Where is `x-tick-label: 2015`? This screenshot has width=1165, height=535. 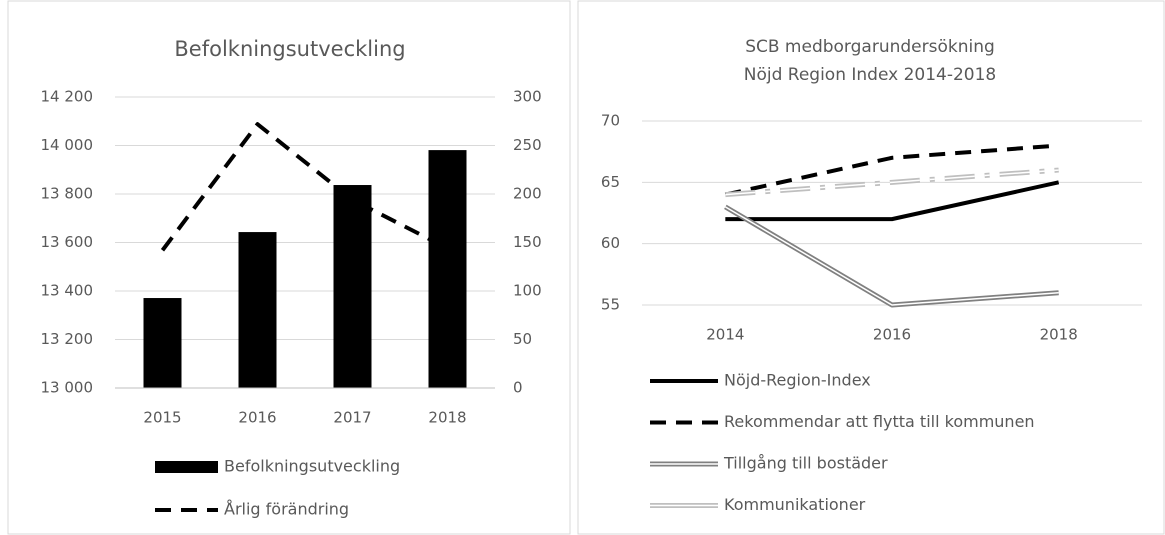
x-tick-label: 2015 is located at coordinates (162, 418).